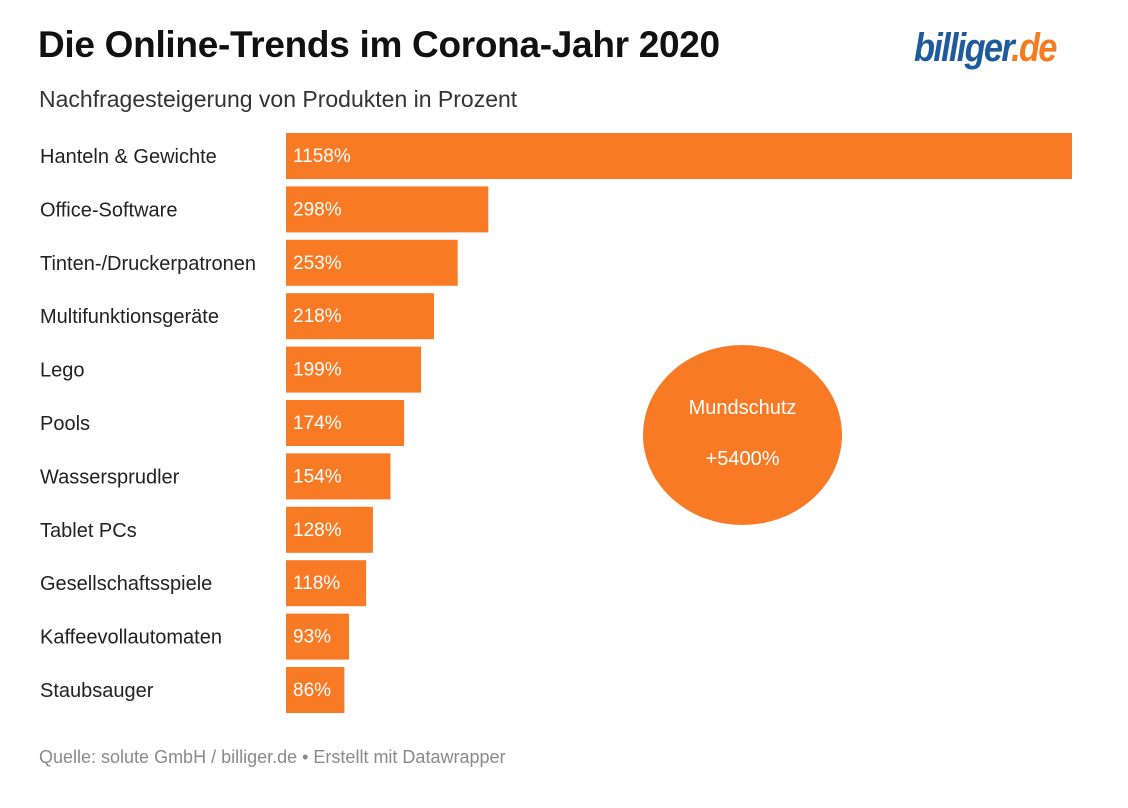  Describe the element at coordinates (742, 408) in the screenshot. I see `bubble-label: Mundschutz` at that location.